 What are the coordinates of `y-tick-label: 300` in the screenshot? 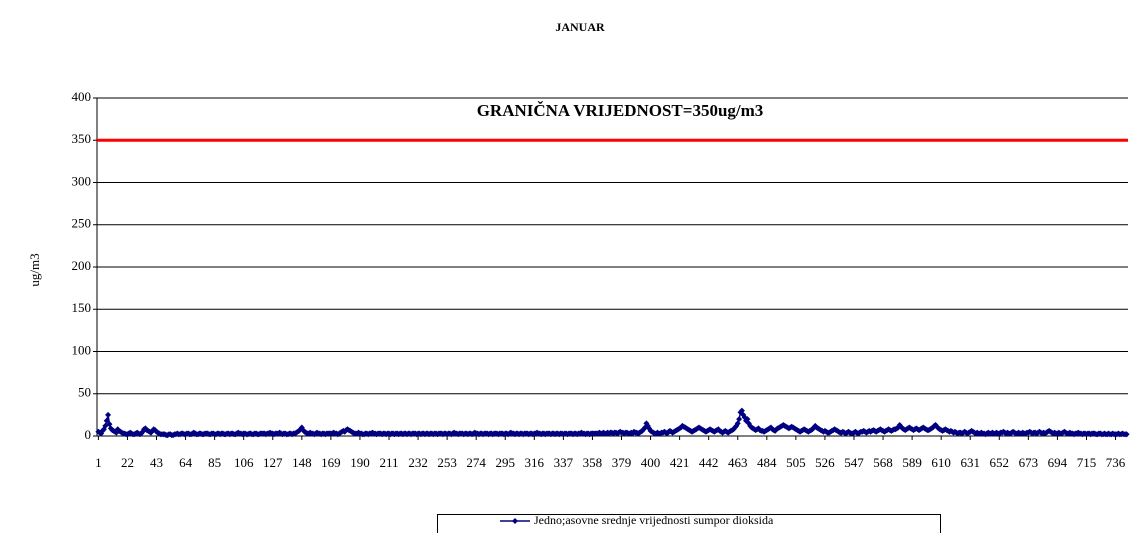 It's located at (82, 180).